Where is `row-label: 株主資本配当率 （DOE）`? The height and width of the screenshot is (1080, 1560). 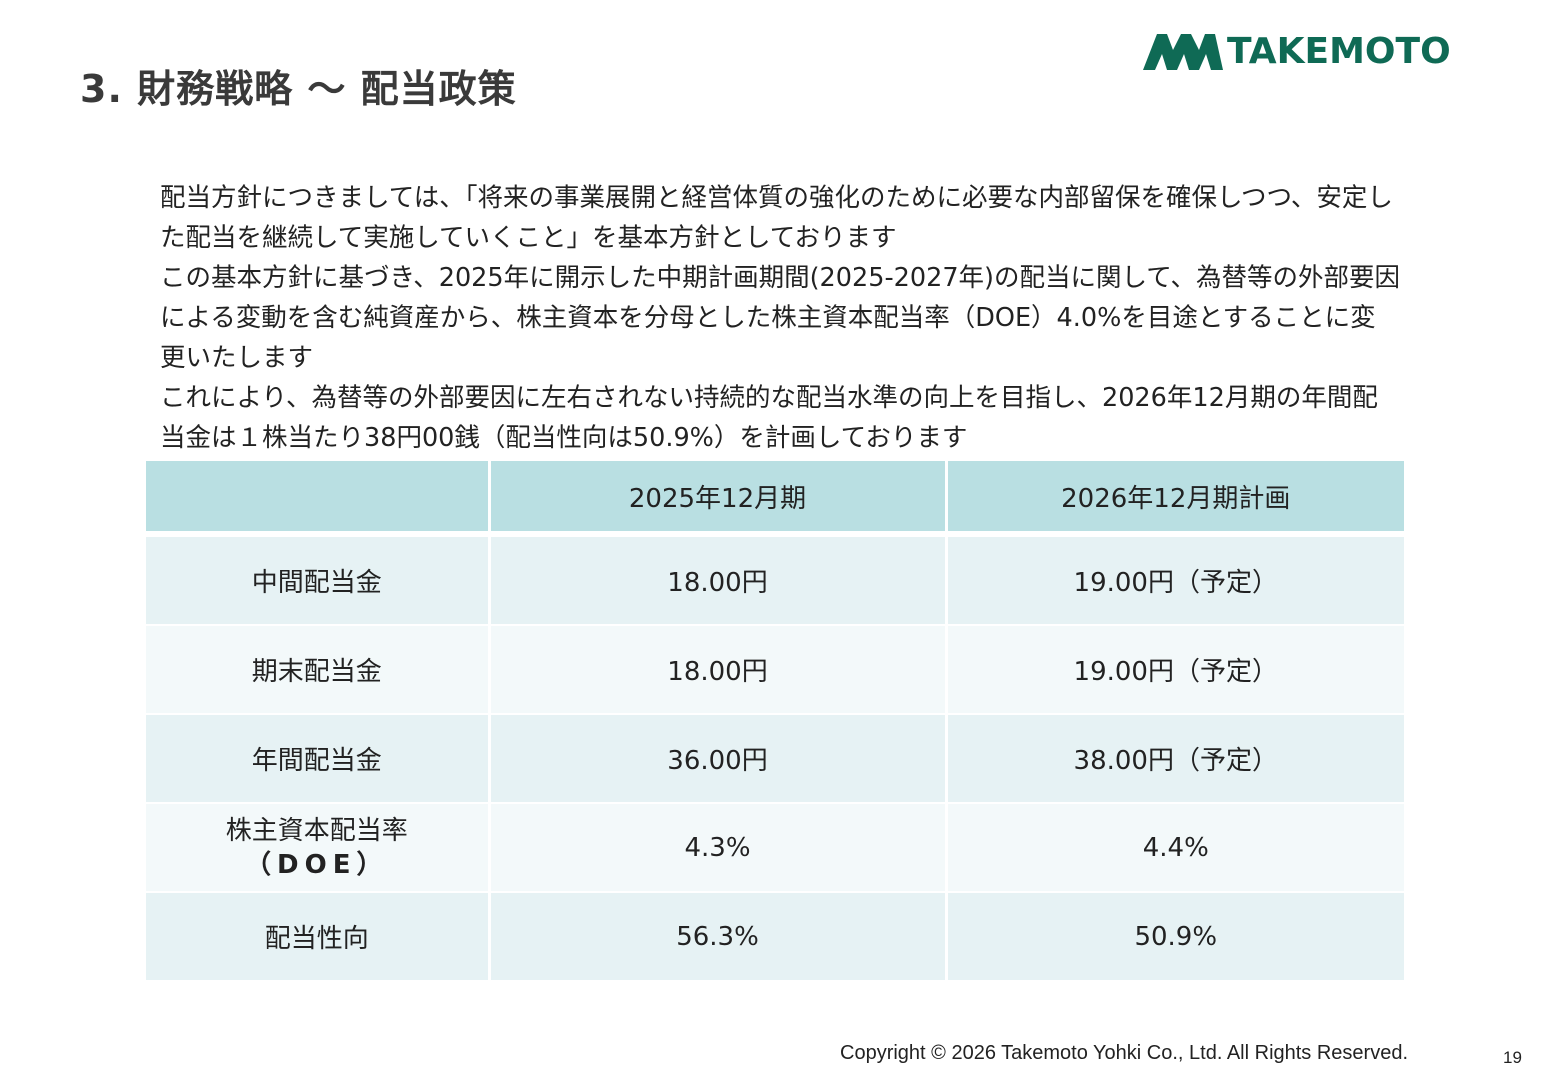
row-label: 株主資本配当率 （DOE） is located at coordinates (318, 848).